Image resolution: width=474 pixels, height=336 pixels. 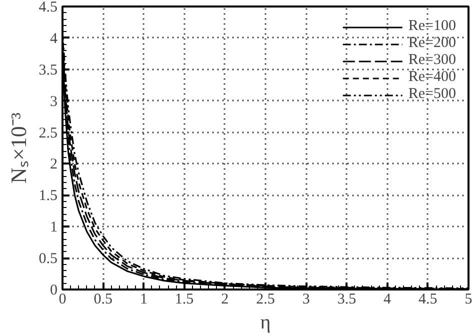 What do you see at coordinates (346, 300) in the screenshot?
I see `x-tick-label: 3.5` at bounding box center [346, 300].